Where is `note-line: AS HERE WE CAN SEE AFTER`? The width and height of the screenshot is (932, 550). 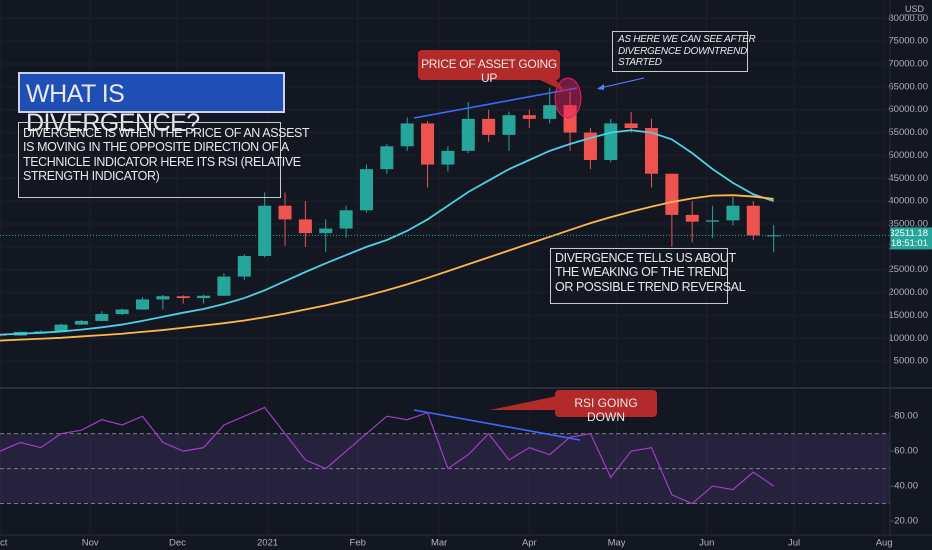
note-line: AS HERE WE CAN SEE AFTER is located at coordinates (687, 39).